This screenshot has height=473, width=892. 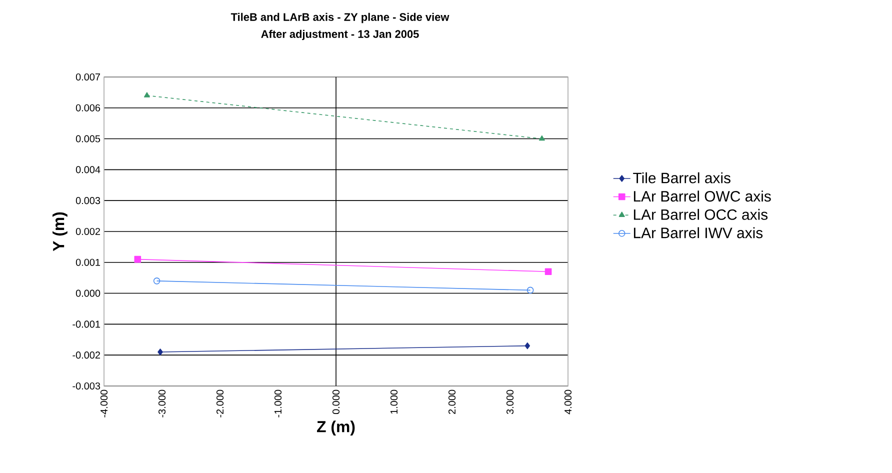 I want to click on chart-title: TileB and LArB axis - ZY plane - Side view, so click(x=340, y=18).